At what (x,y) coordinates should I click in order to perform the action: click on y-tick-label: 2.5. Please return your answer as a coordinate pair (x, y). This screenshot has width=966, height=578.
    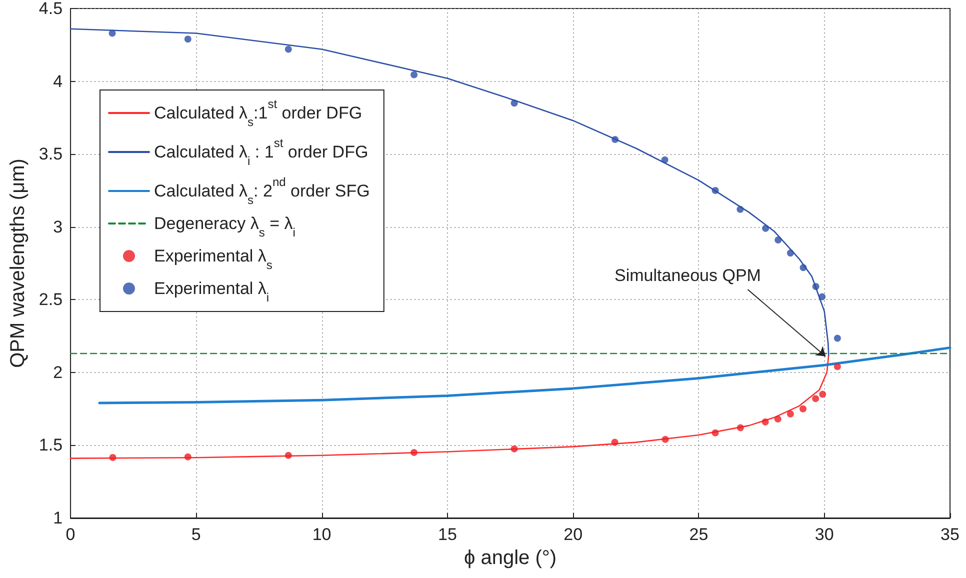
    Looking at the image, I should click on (50, 300).